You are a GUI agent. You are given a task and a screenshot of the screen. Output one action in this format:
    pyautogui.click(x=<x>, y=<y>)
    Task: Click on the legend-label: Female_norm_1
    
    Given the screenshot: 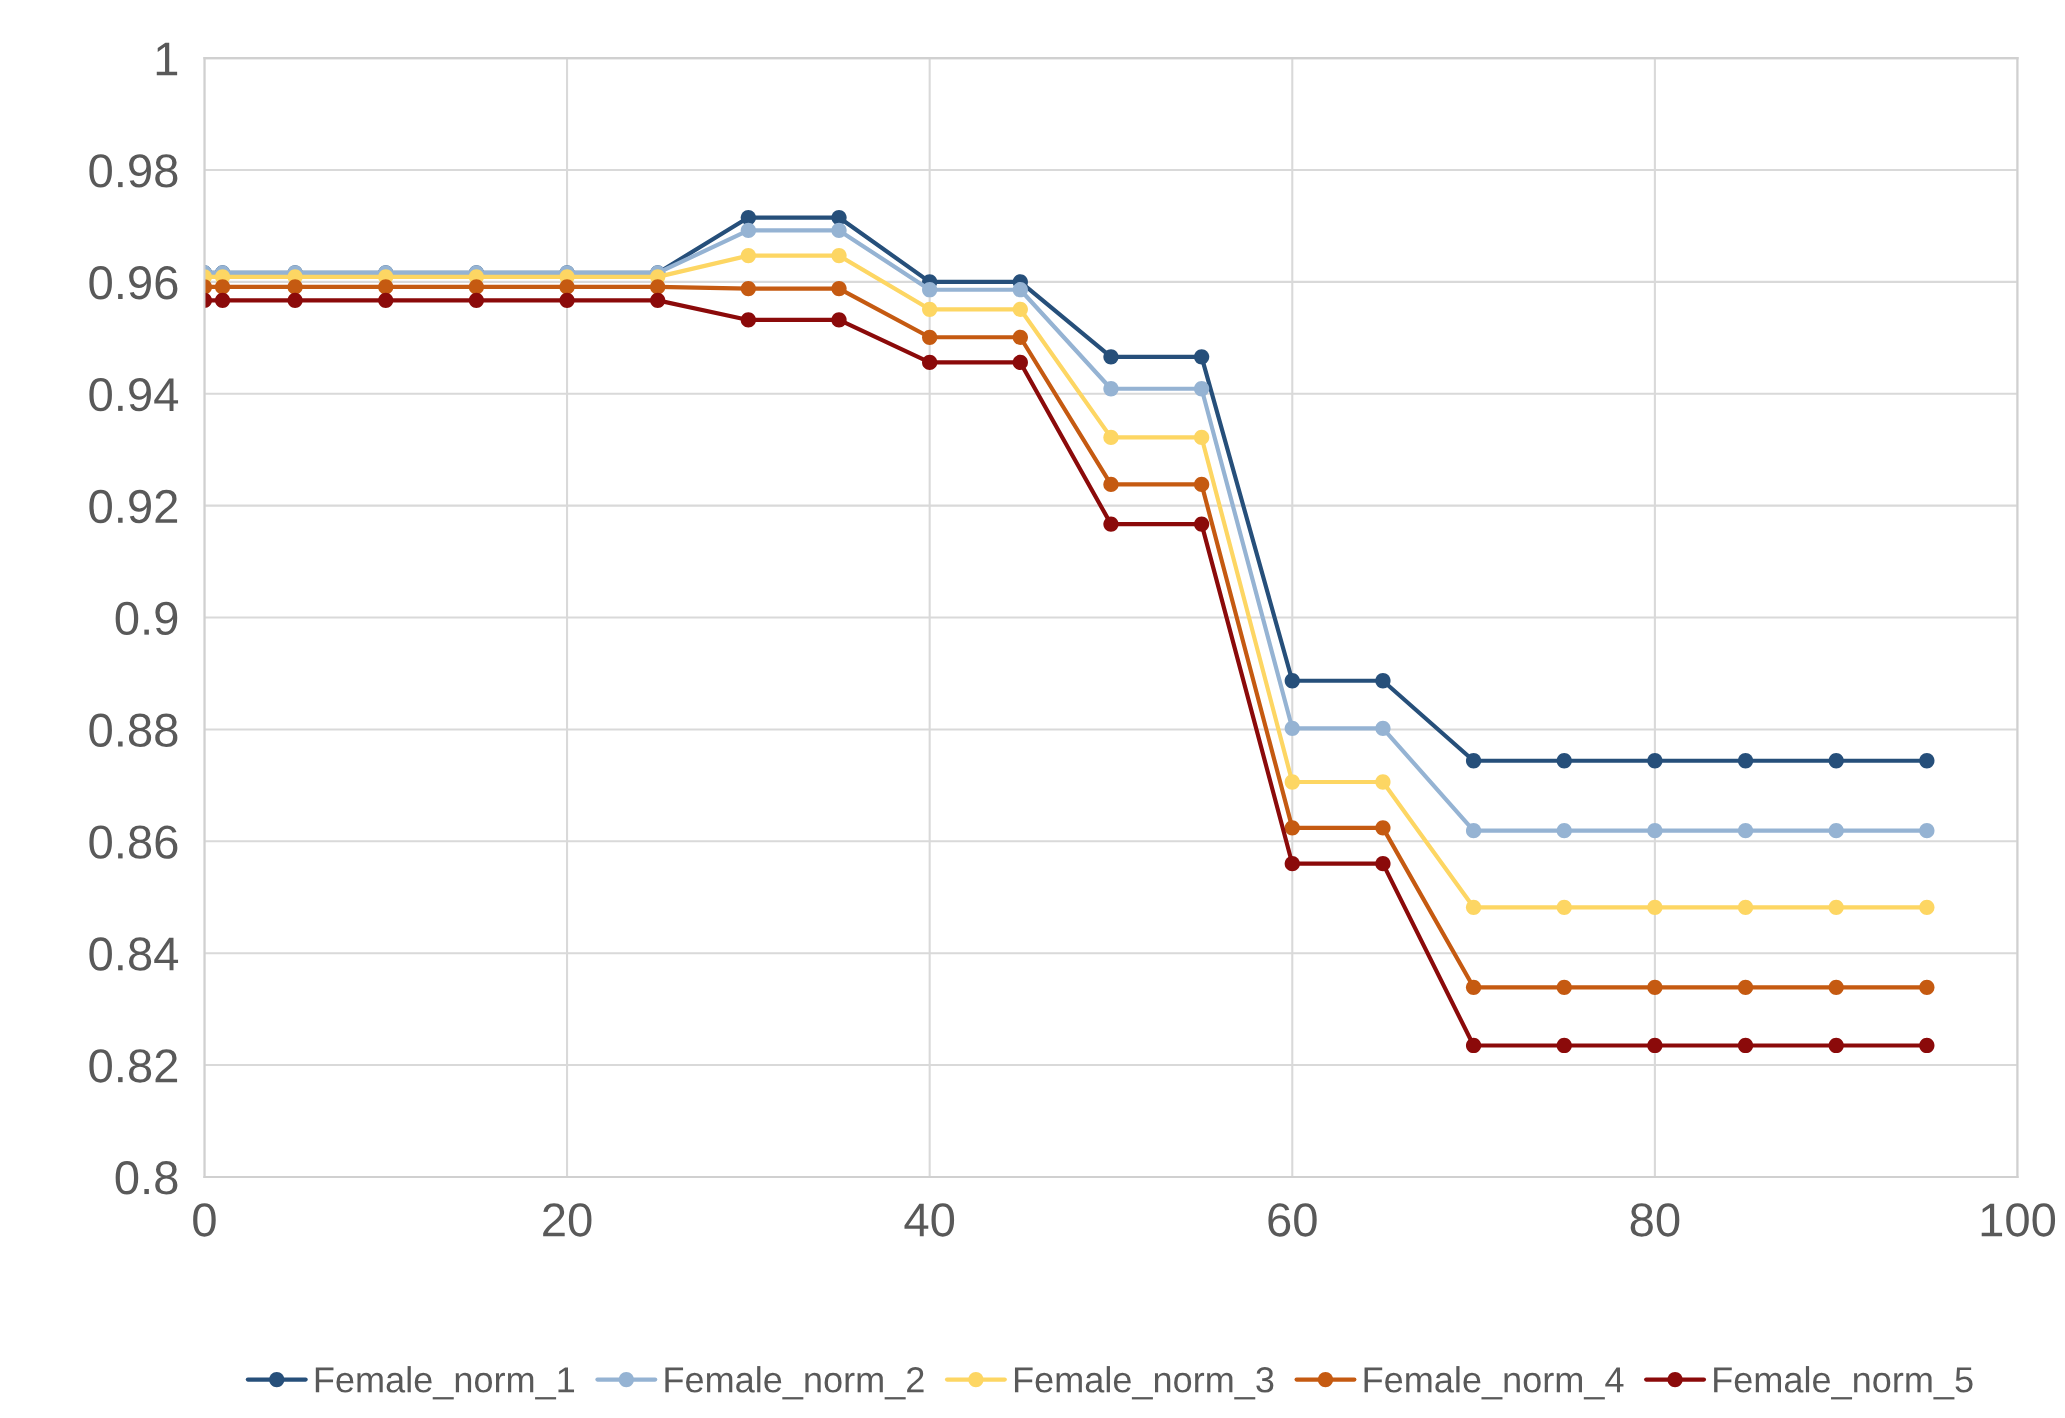 What is the action you would take?
    pyautogui.click(x=445, y=1383)
    